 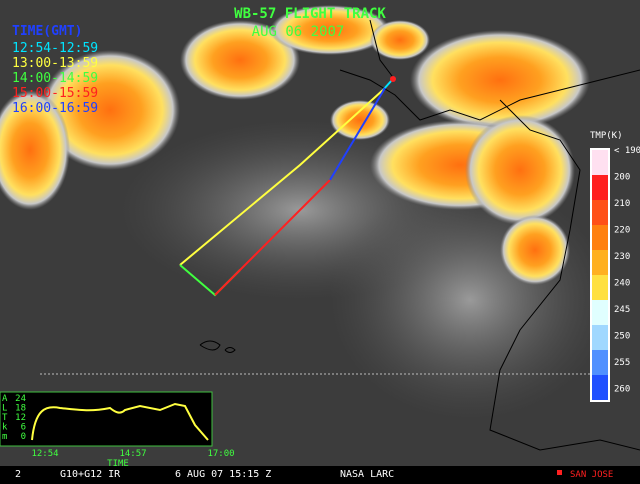 What do you see at coordinates (20, 409) in the screenshot?
I see `inset-y-label: 18` at bounding box center [20, 409].